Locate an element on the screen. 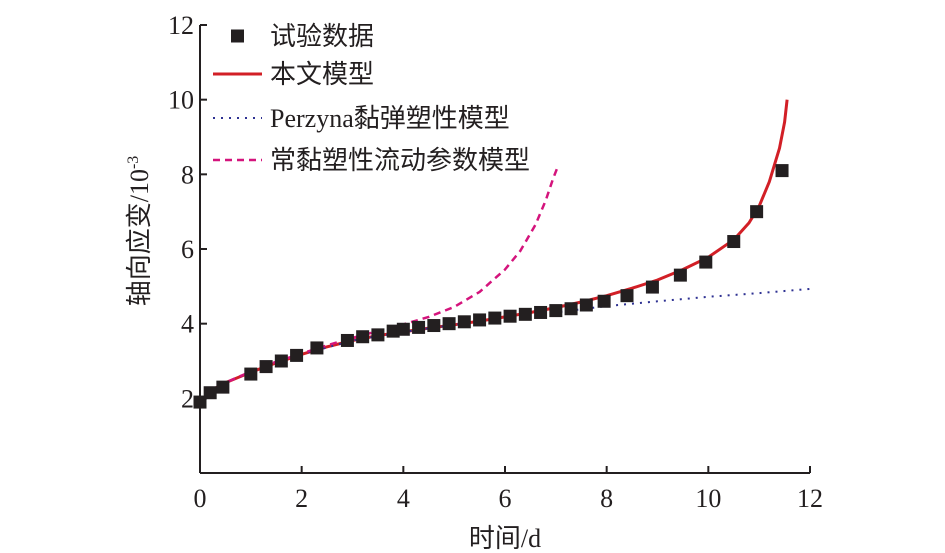 This screenshot has width=945, height=553. legend-label-1: 本文模型 is located at coordinates (322, 74).